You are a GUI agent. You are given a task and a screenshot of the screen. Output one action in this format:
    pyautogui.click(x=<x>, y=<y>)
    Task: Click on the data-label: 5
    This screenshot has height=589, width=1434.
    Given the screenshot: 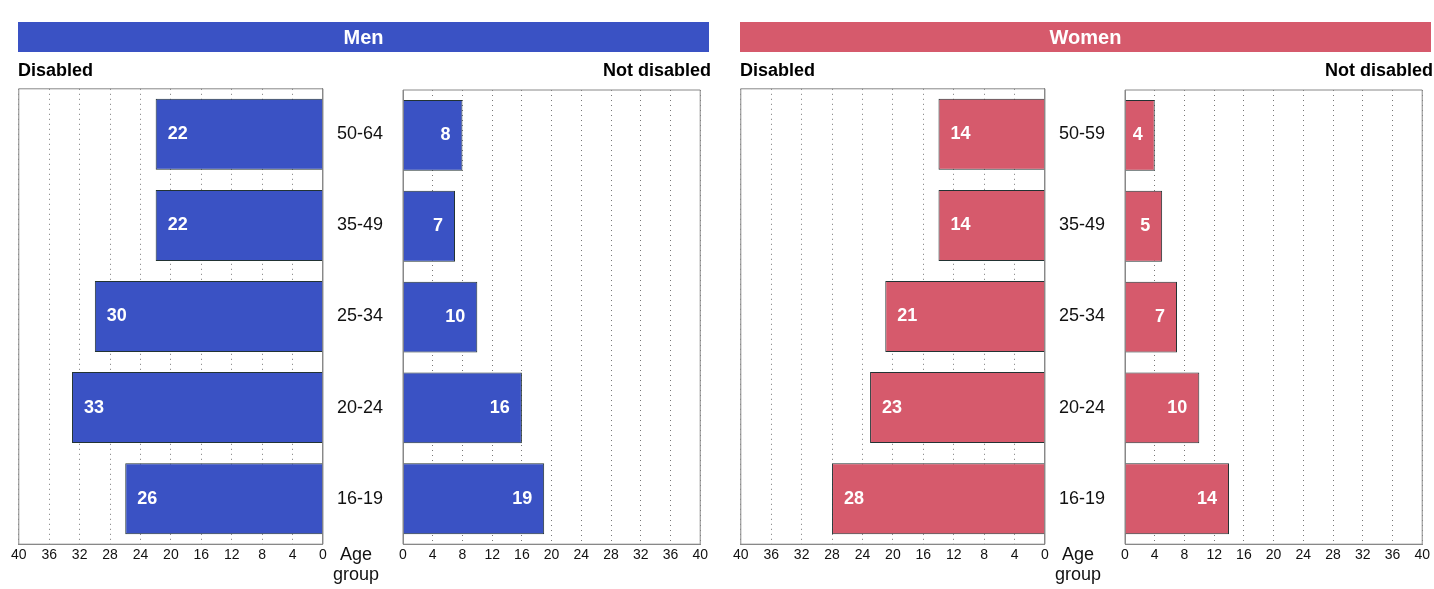 What is the action you would take?
    pyautogui.click(x=1145, y=225)
    